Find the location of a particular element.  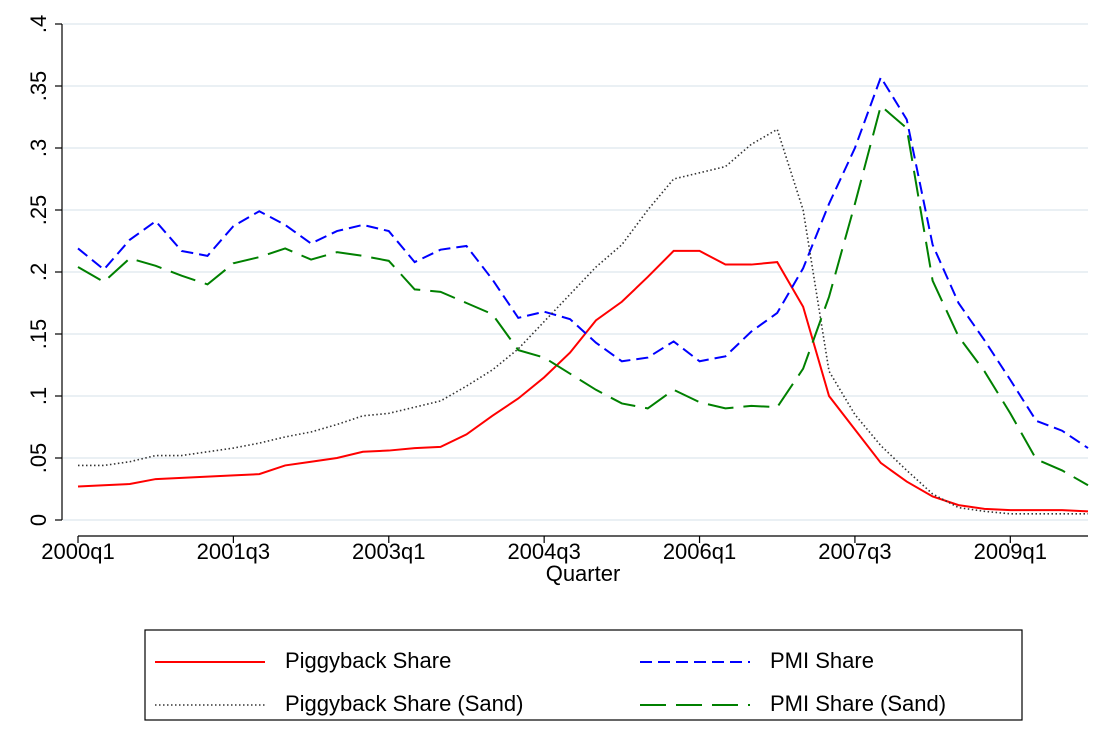

legend-box is located at coordinates (583, 675).